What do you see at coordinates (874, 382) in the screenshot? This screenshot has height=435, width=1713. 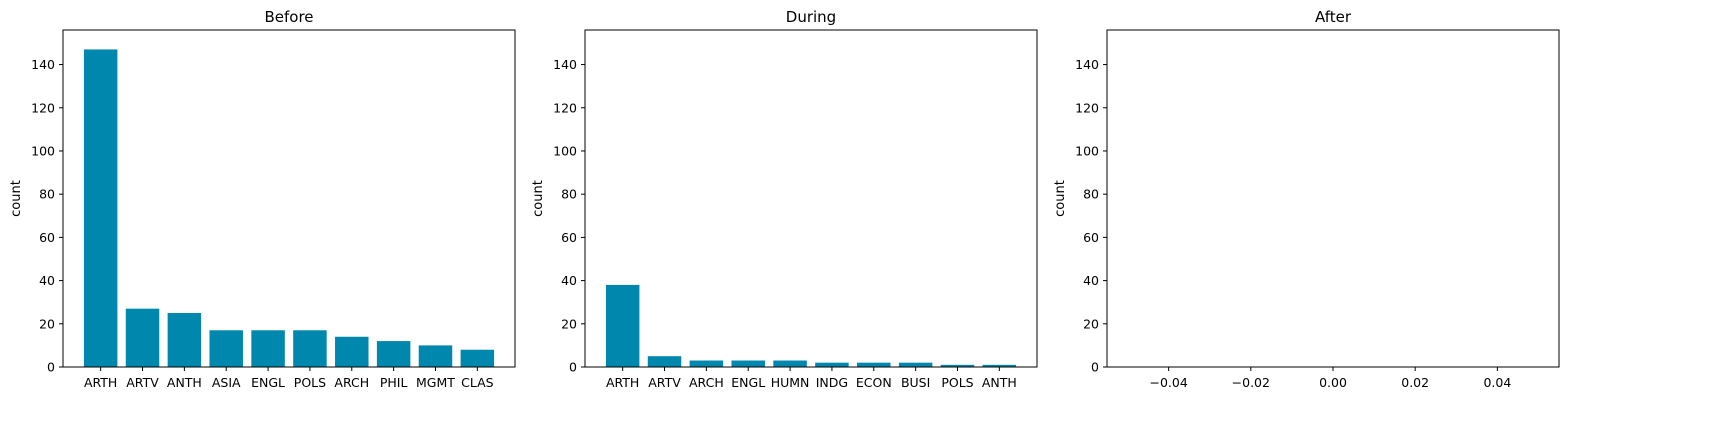 I see `x-tick-label: ECON` at bounding box center [874, 382].